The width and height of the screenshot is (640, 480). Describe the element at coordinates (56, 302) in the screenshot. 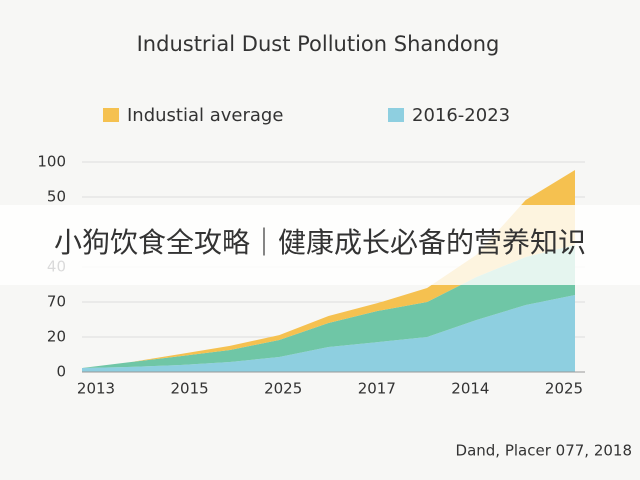

I see `y-tick-label: 70` at that location.